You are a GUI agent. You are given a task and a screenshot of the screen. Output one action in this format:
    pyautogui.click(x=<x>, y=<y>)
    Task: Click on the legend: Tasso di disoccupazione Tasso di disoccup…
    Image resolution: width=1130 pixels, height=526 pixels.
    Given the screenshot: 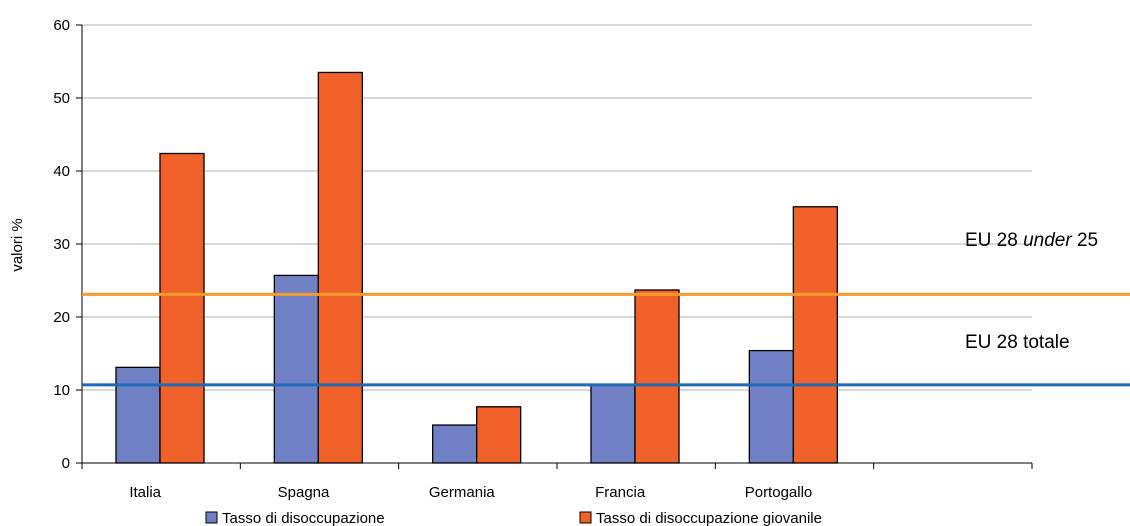 What is the action you would take?
    pyautogui.click(x=513, y=518)
    